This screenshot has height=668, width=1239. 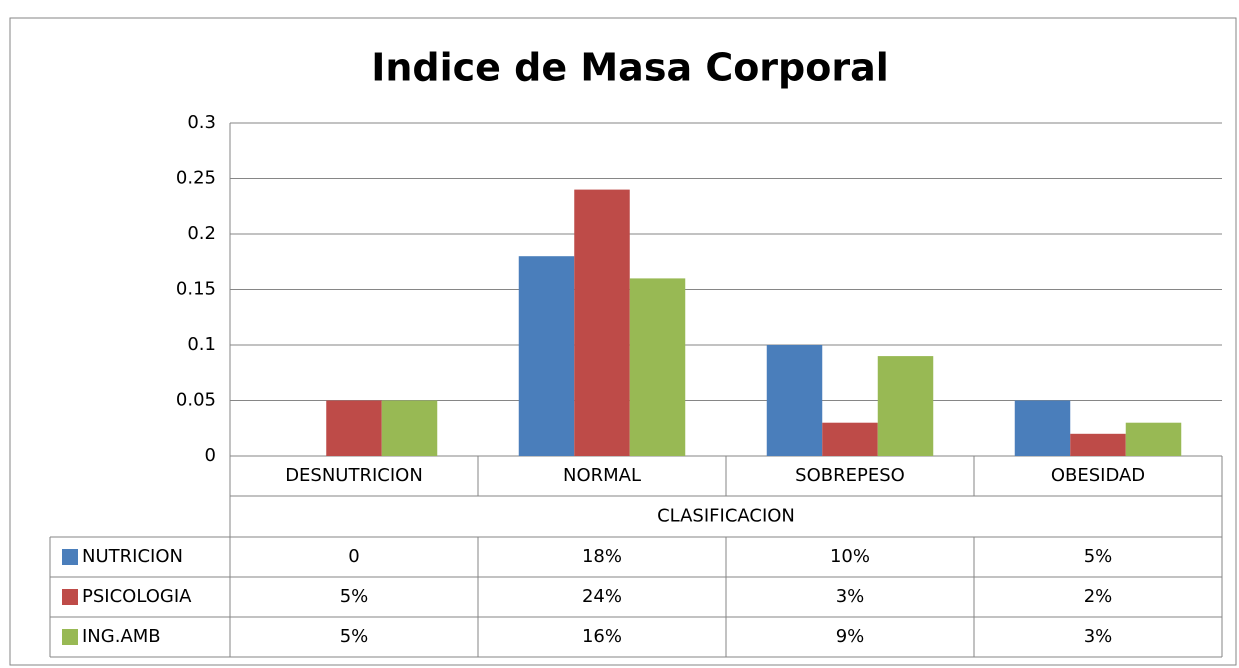 I want to click on table-value: 16%, so click(x=602, y=636).